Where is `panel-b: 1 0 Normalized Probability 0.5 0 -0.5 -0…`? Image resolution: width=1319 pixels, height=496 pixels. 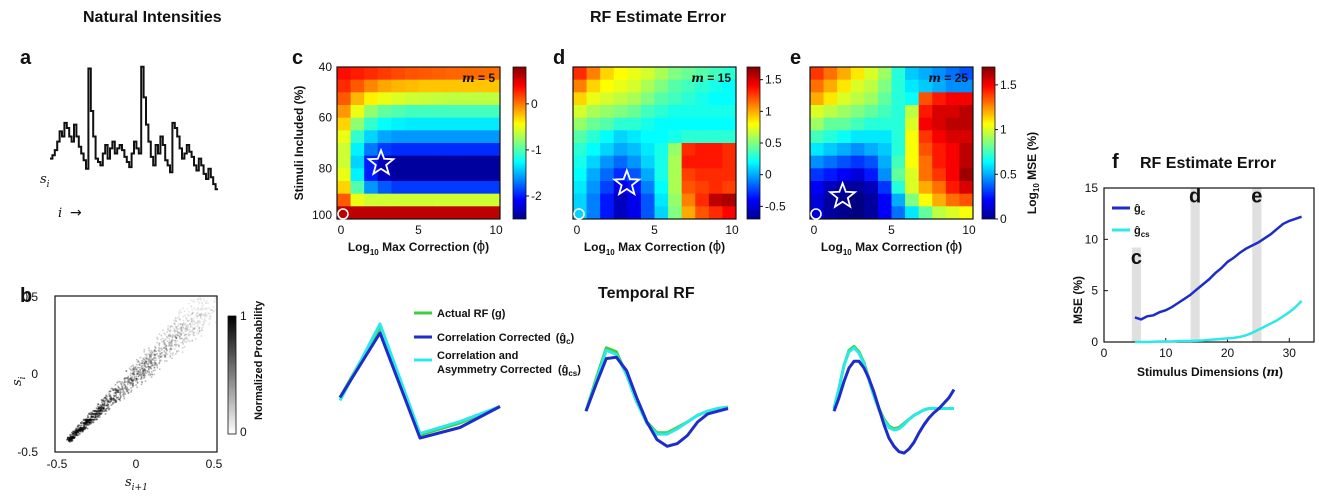
panel-b: 1 0 Normalized Probability 0.5 0 -0.5 -0… is located at coordinates (137, 391).